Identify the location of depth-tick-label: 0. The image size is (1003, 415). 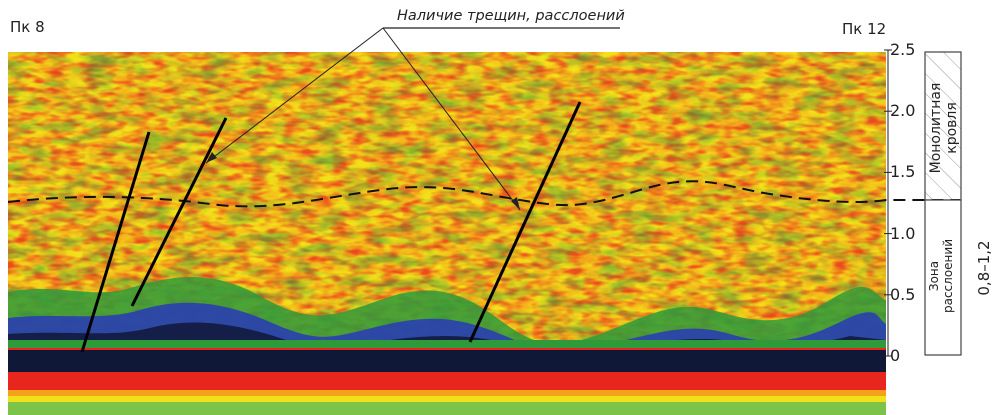
(895, 355).